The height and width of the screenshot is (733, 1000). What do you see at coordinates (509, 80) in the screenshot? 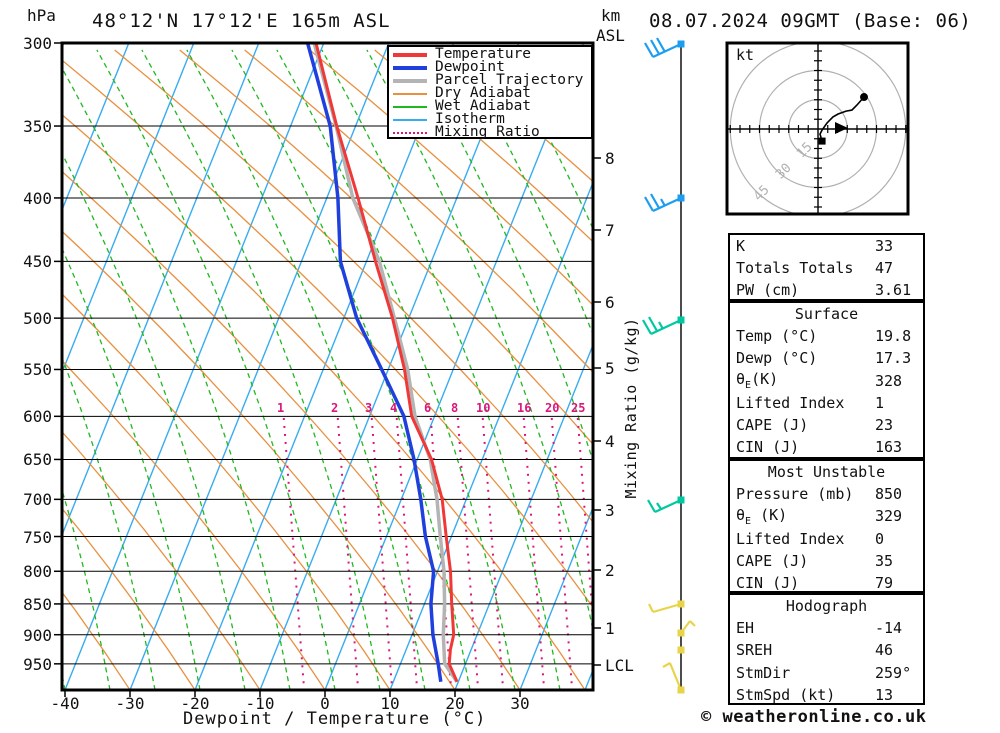
I see `legend-label: Parcel Trajectory` at bounding box center [509, 80].